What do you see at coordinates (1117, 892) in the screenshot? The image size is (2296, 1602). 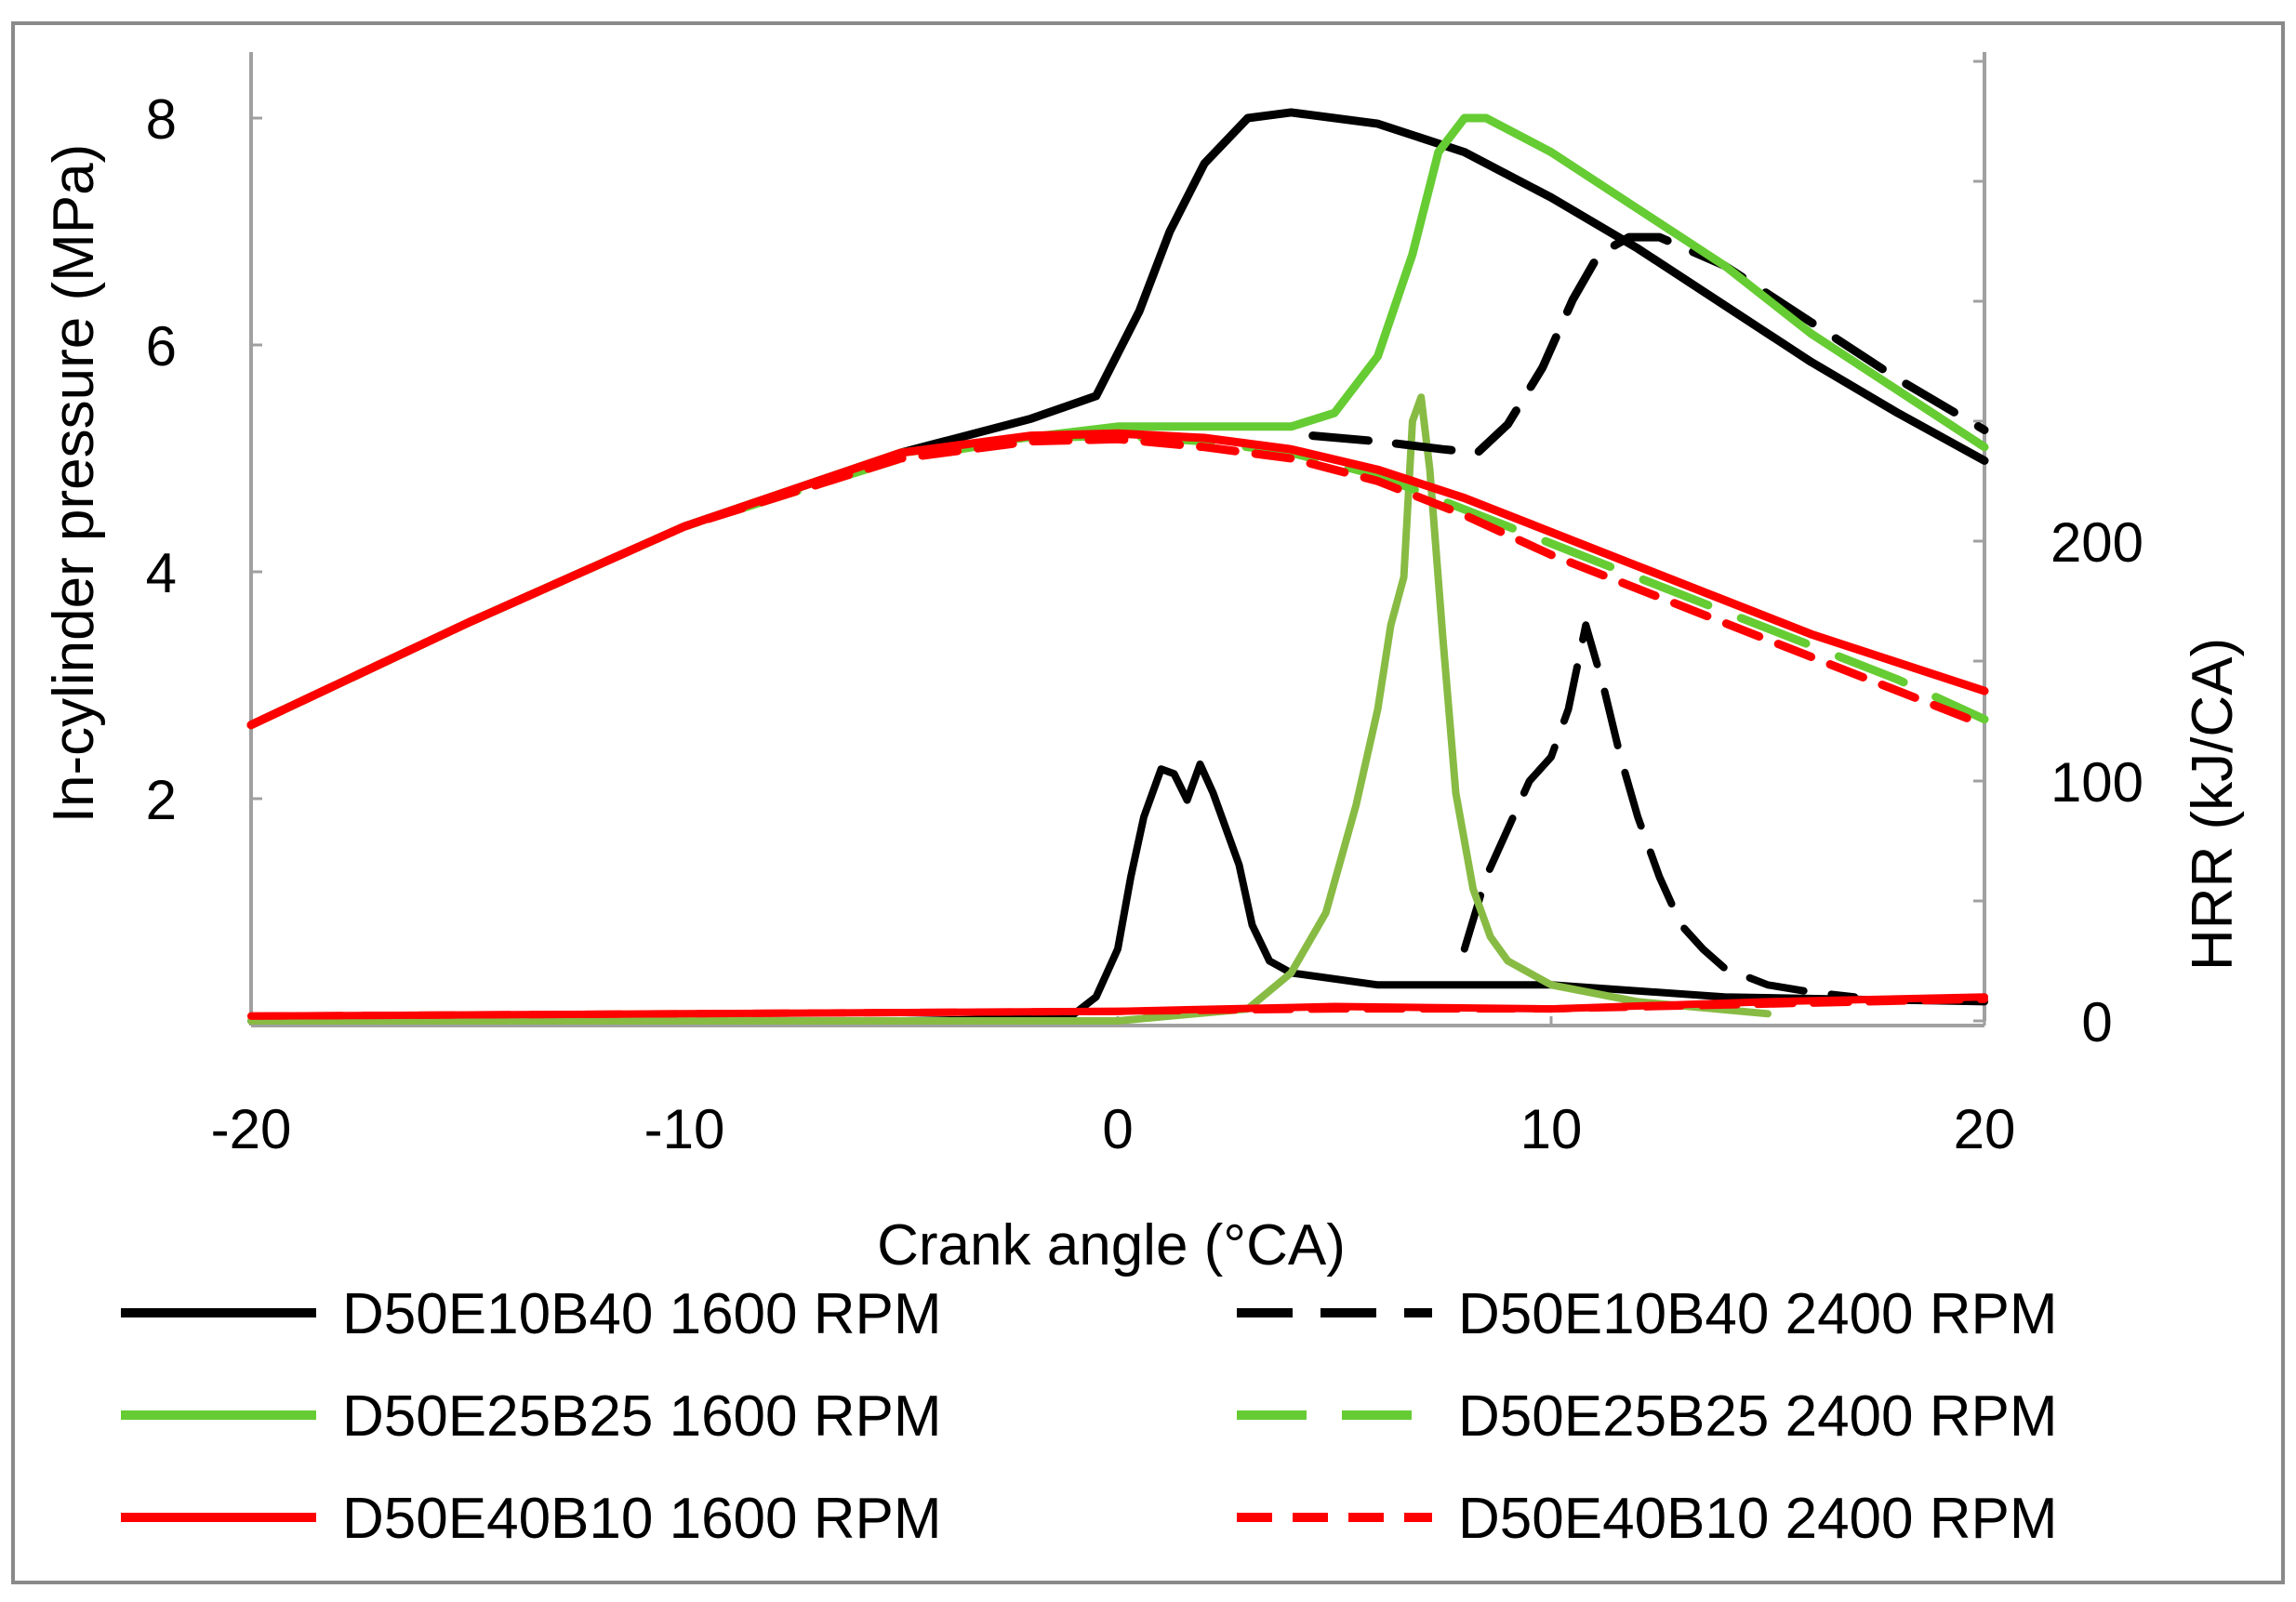 I see `series-line-d50e10b40-1600-rpm-hrr` at bounding box center [1117, 892].